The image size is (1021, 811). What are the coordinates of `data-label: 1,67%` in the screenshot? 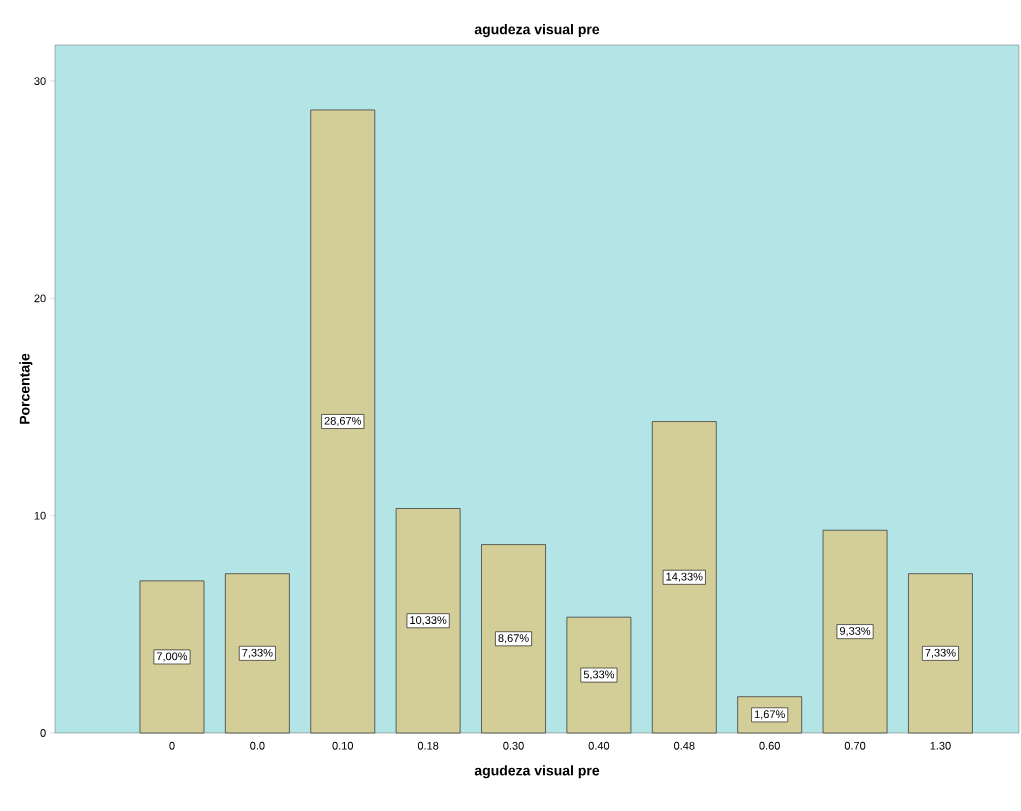 It's located at (769, 715).